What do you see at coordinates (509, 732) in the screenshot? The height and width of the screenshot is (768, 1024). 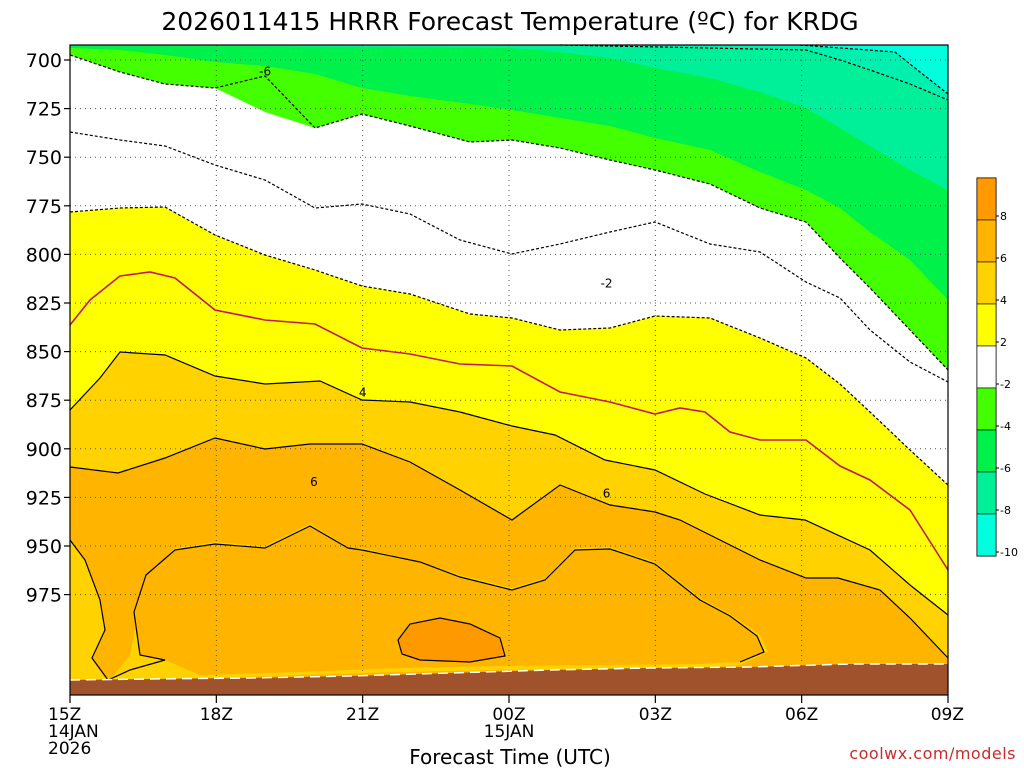 I see `x-tick-date: 15JAN` at bounding box center [509, 732].